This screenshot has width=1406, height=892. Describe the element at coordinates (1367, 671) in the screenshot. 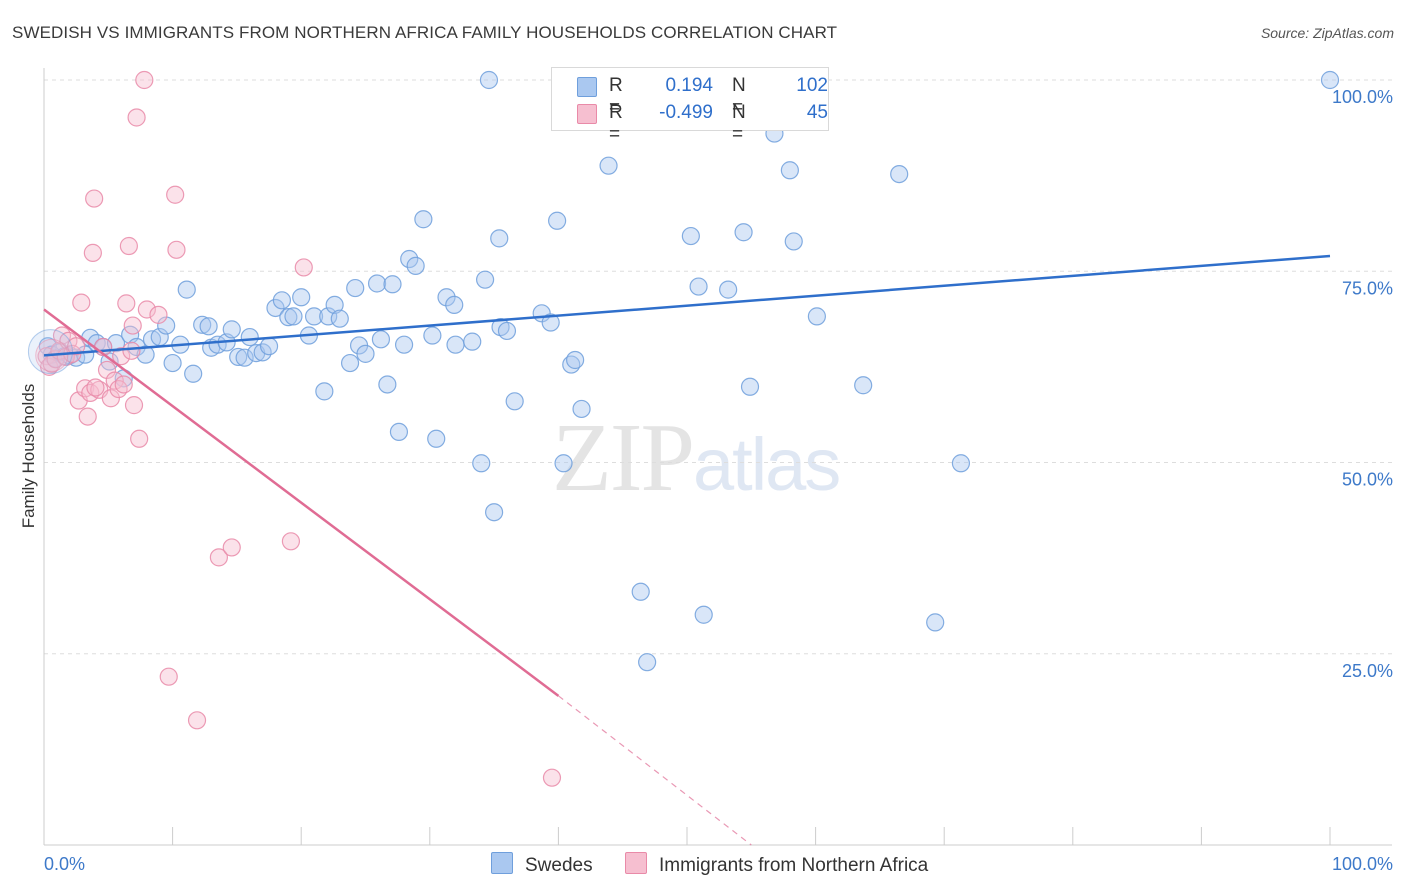

I see `y-tick-label: 25.0%` at that location.